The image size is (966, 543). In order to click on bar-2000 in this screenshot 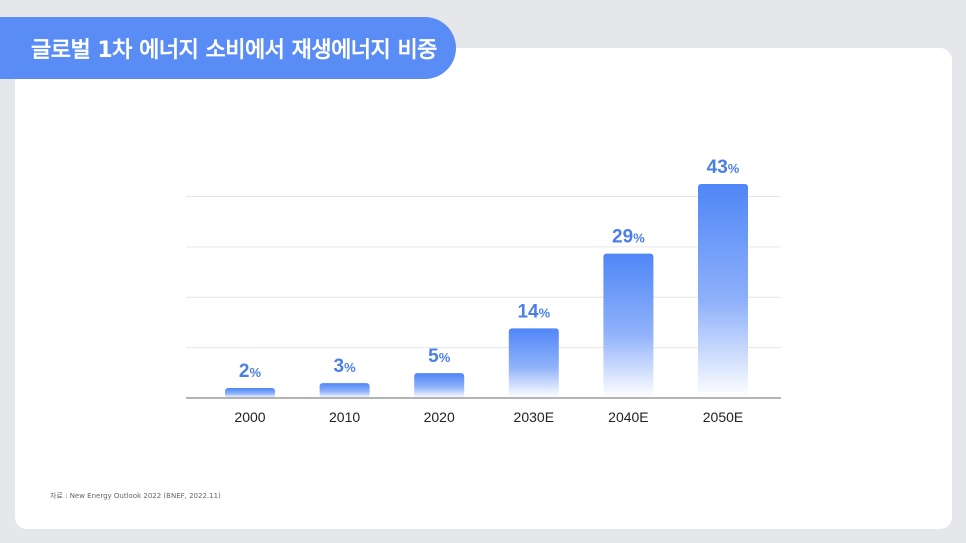, I will do `click(250, 393)`.